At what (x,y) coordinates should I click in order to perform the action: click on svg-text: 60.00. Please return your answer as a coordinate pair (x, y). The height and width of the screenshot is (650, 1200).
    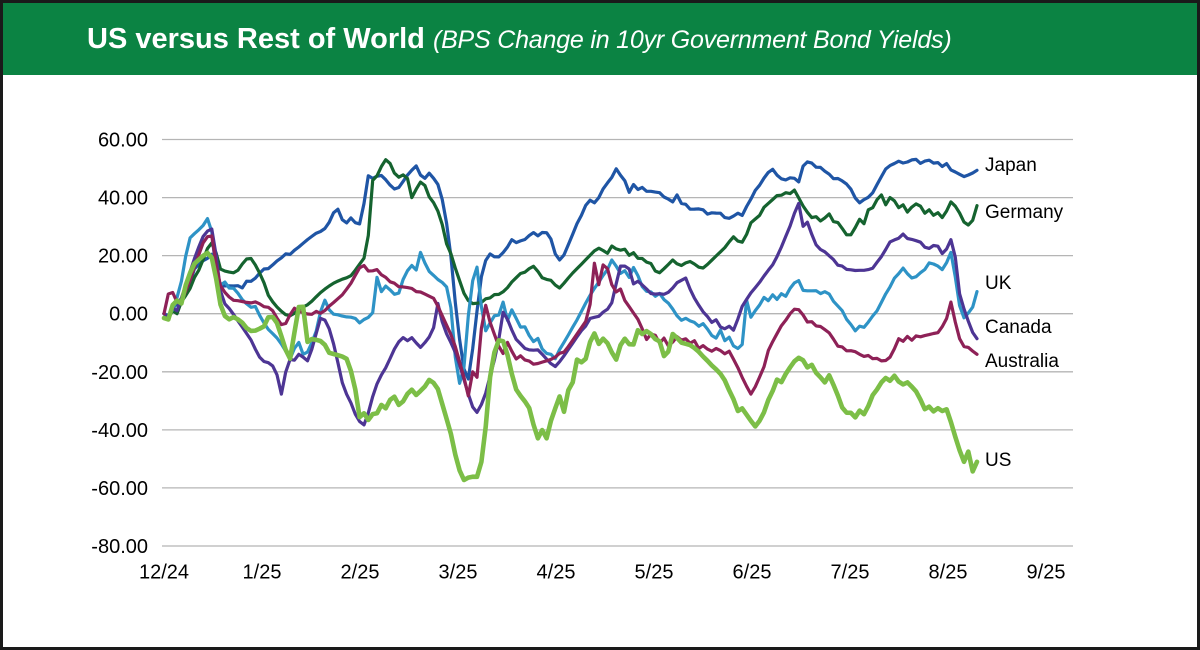
    Looking at the image, I should click on (123, 141).